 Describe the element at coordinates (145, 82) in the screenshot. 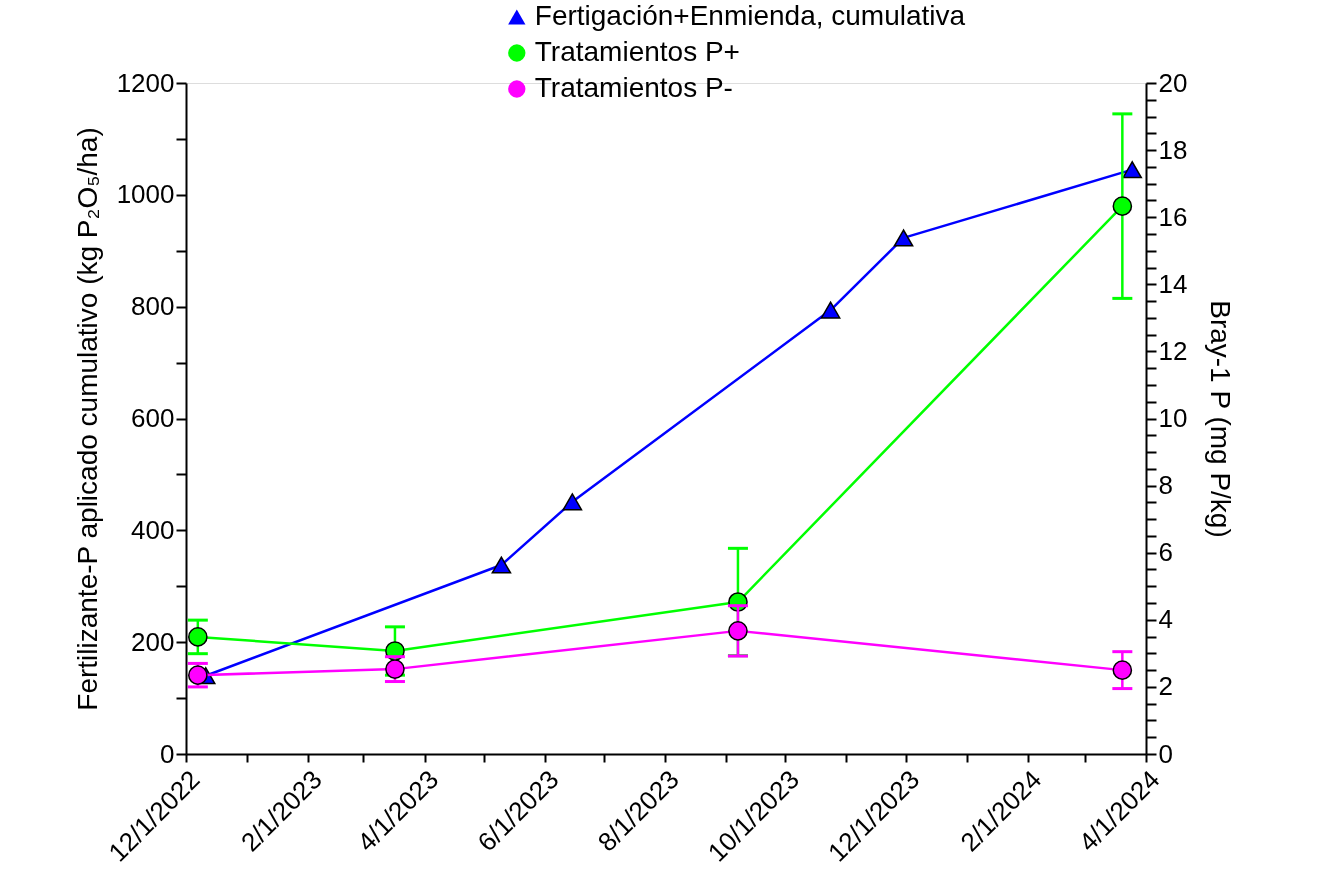

I see `y-tick-label: 1200` at that location.